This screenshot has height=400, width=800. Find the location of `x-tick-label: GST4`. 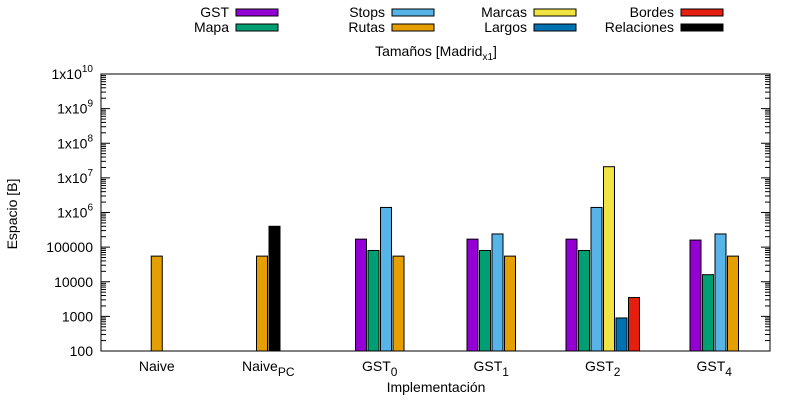

x-tick-label: GST4 is located at coordinates (715, 368).